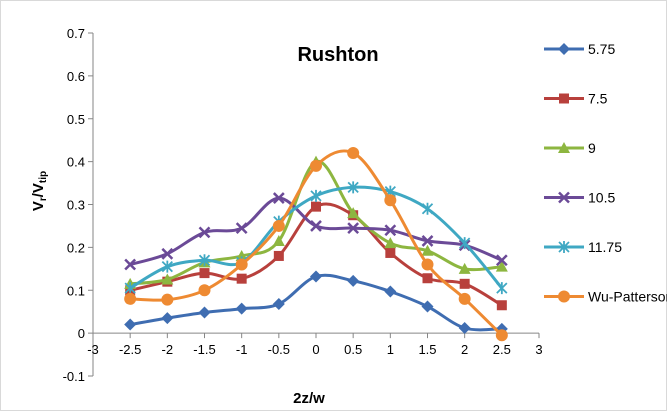 Image resolution: width=667 pixels, height=412 pixels. I want to click on x-tick-label: 0, so click(315, 349).